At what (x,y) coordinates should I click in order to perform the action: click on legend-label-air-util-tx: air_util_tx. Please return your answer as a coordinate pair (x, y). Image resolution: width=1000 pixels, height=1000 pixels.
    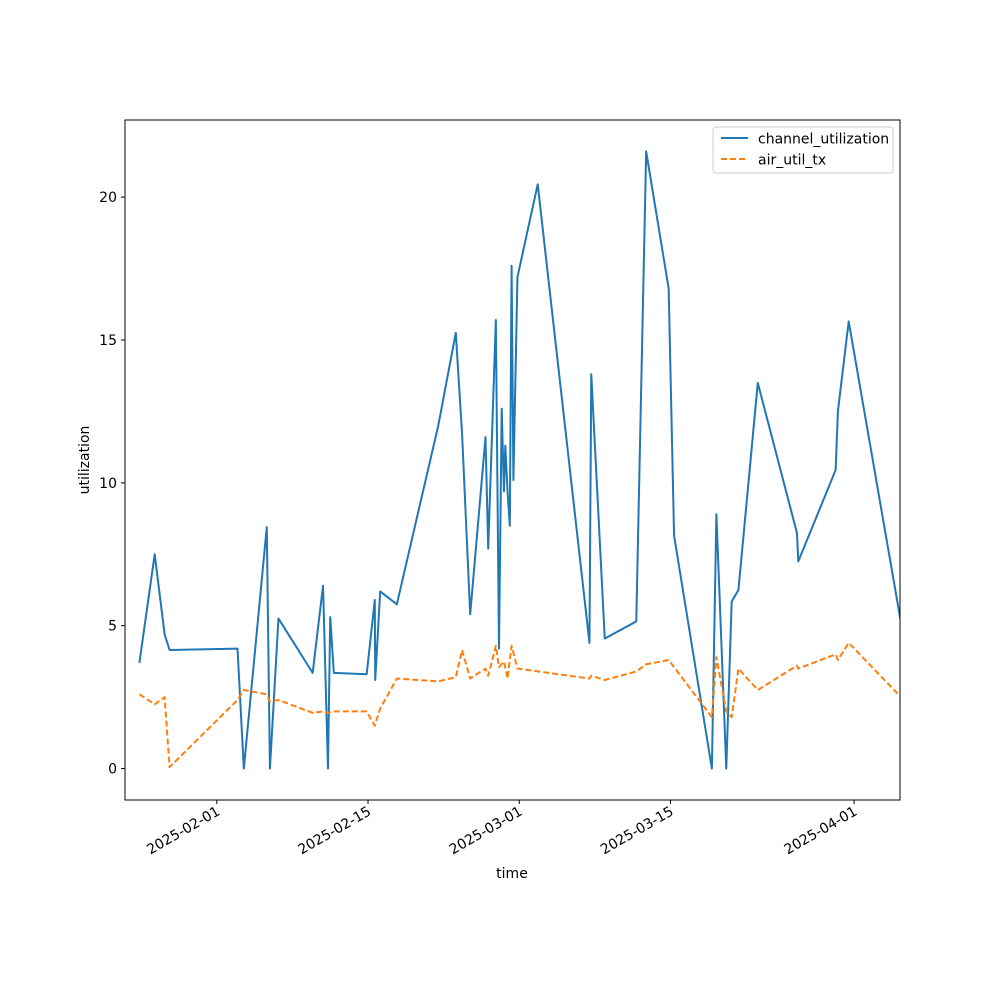
    Looking at the image, I should click on (792, 161).